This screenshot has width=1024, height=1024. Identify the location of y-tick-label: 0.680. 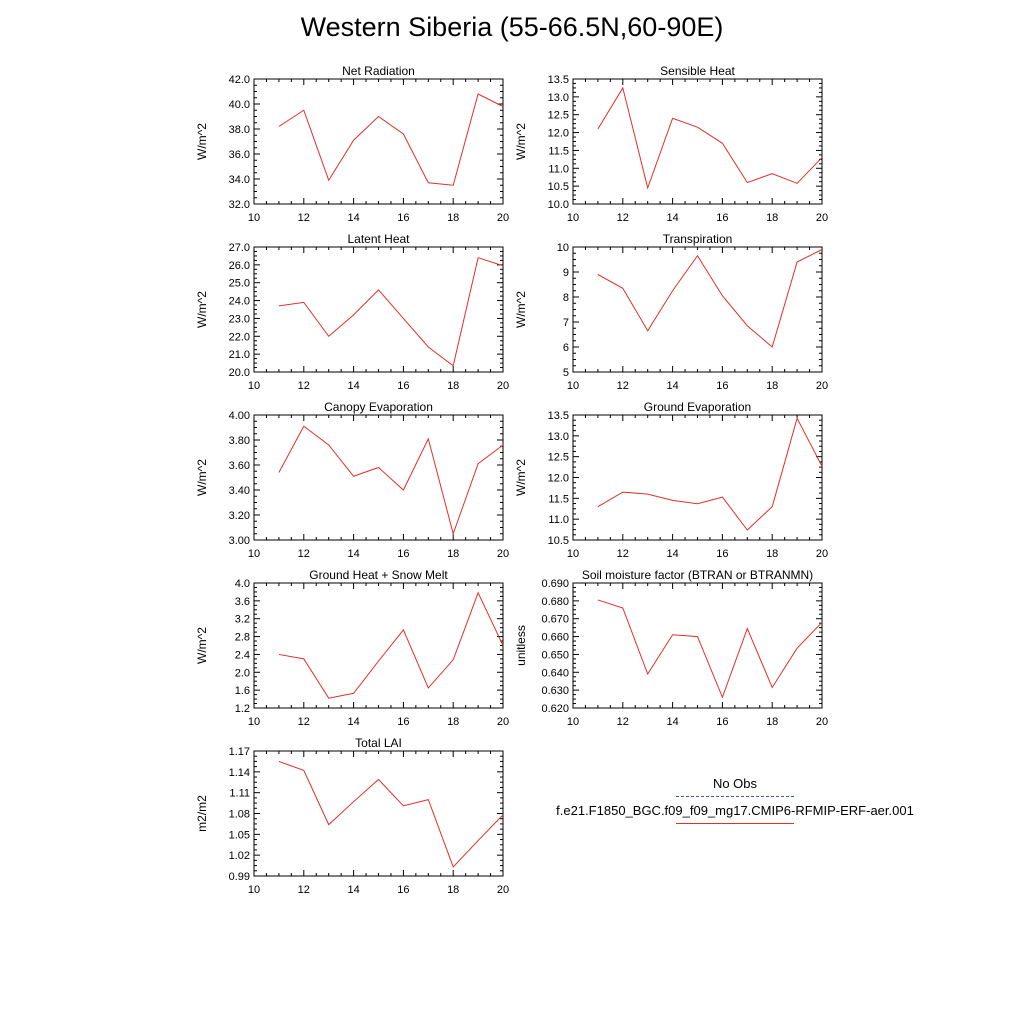
(555, 602).